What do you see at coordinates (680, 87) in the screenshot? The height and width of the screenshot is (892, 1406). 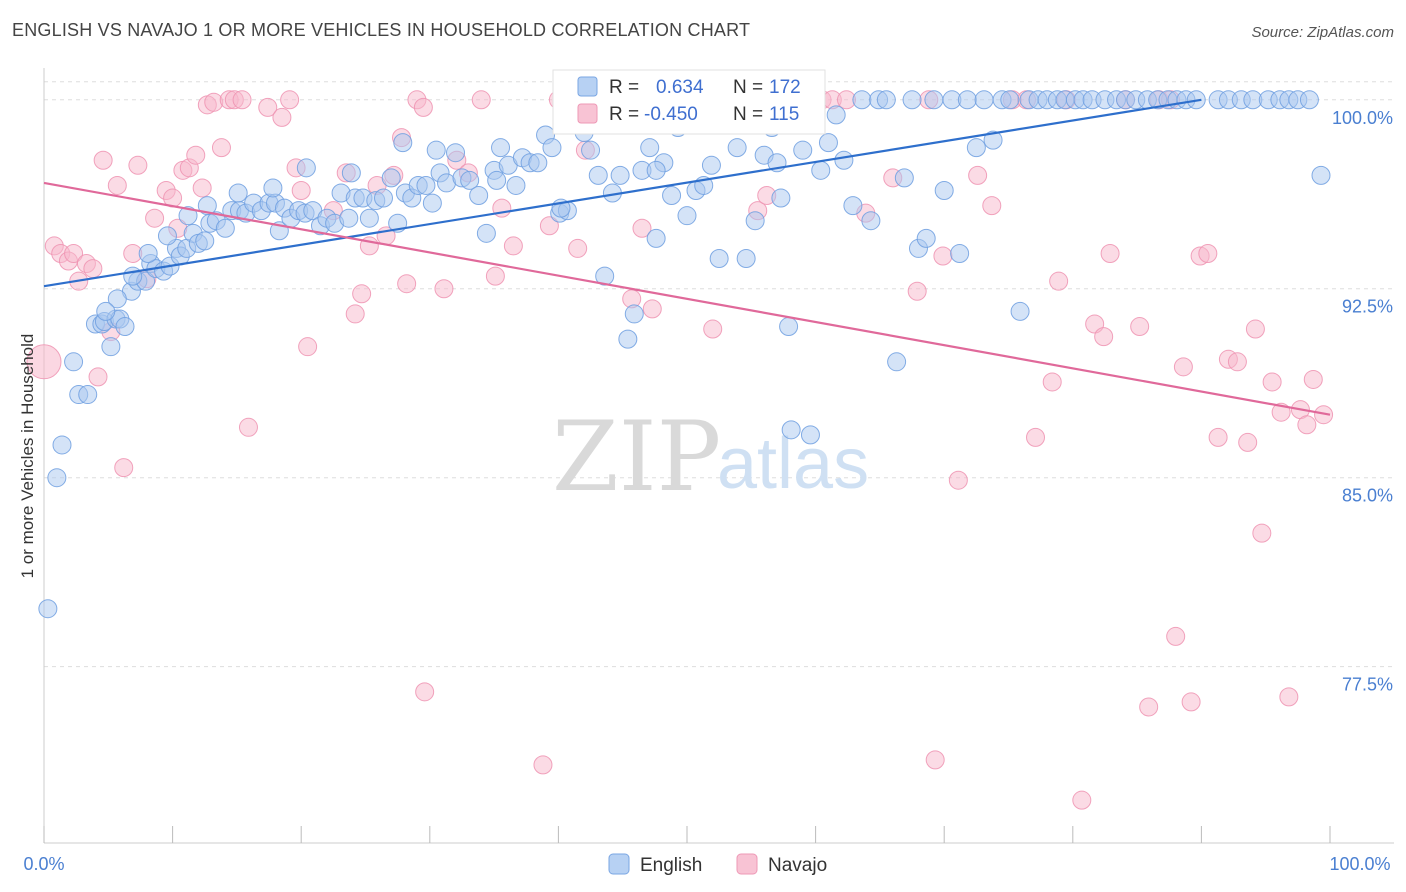 I see `legend-english-r-value: 0.634` at bounding box center [680, 87].